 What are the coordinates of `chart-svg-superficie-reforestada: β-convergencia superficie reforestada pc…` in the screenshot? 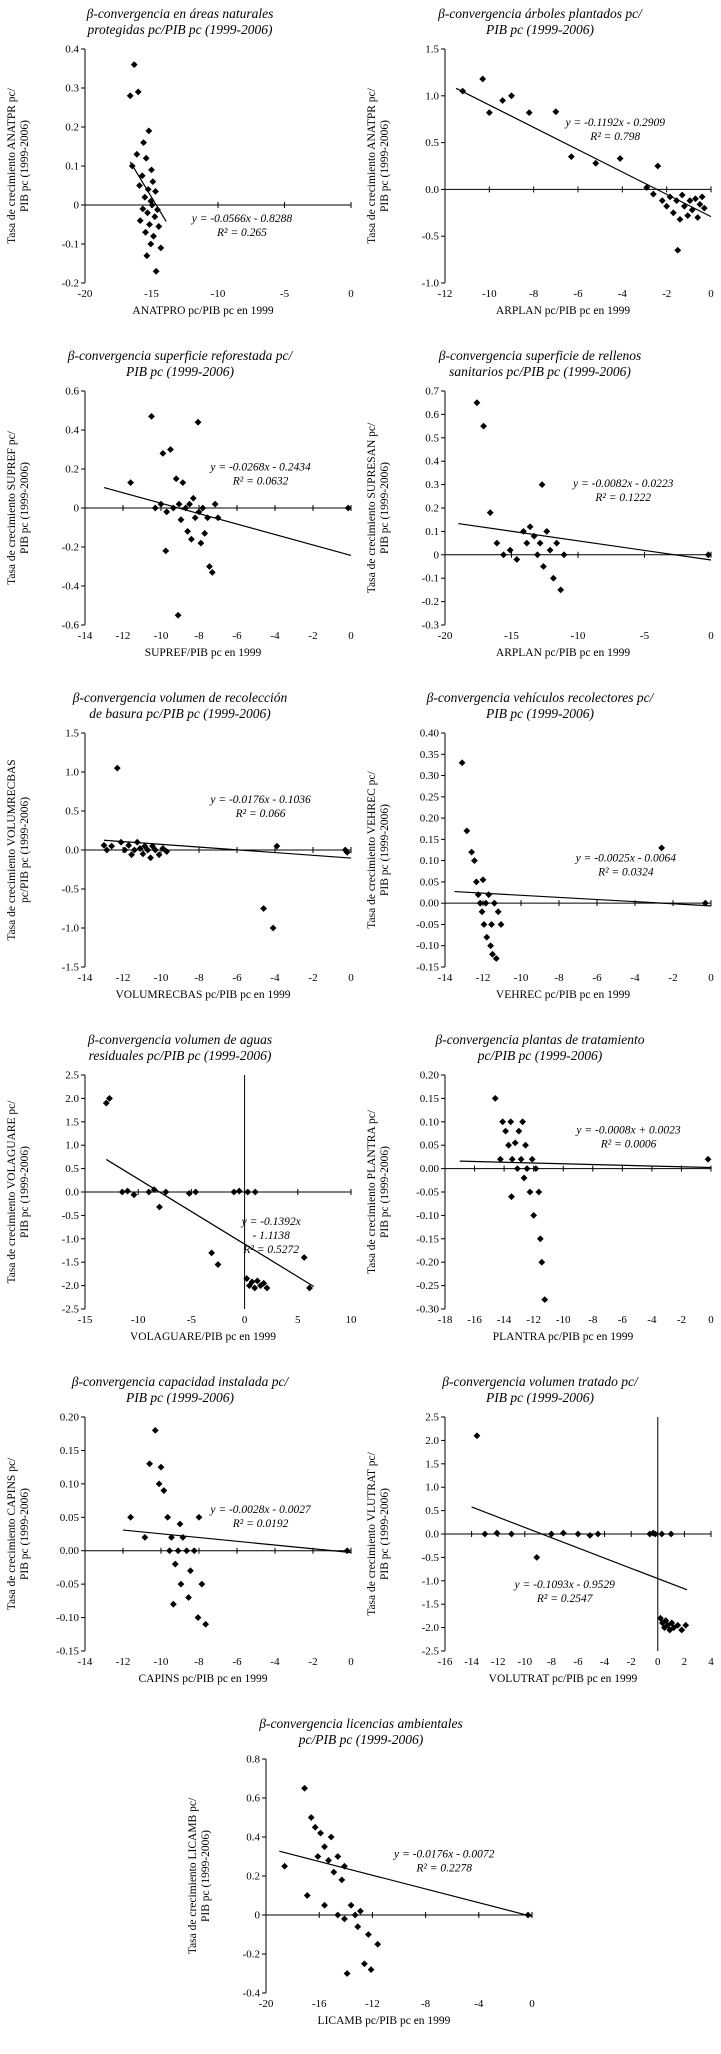 It's located at (180, 503).